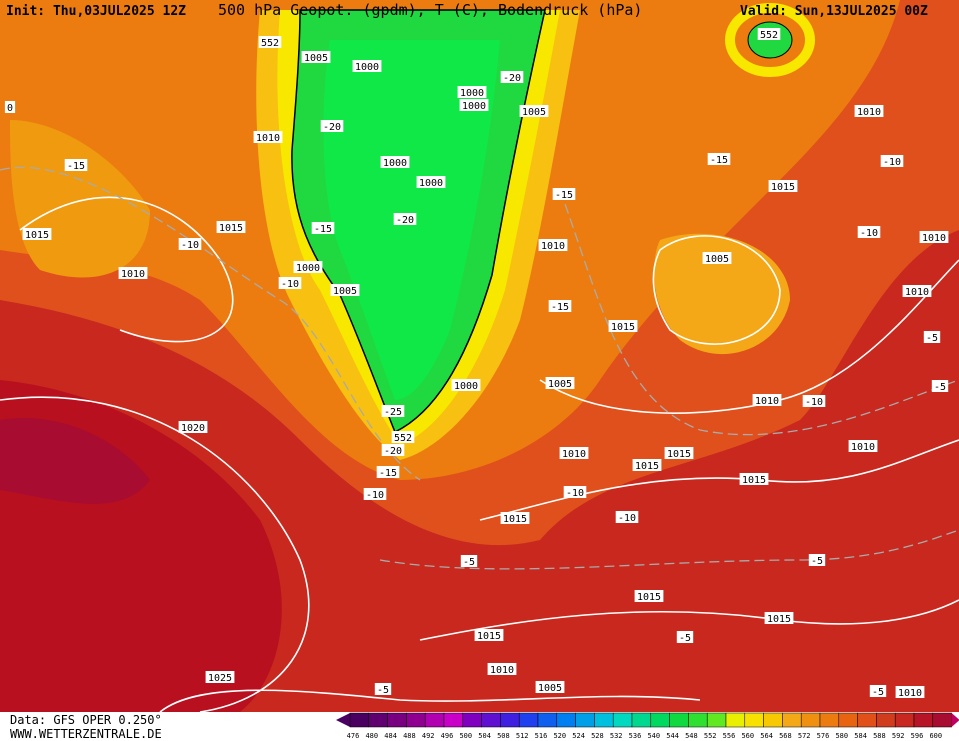 The height and width of the screenshot is (741, 959). I want to click on warm-core, so click(75, 461).